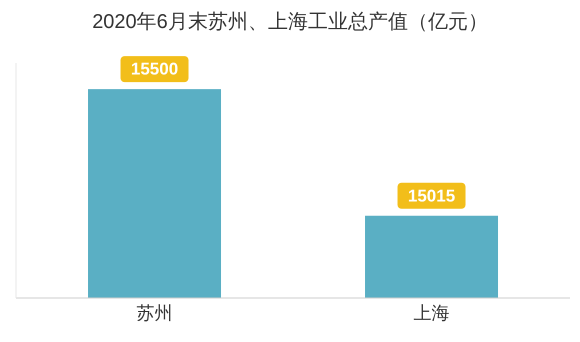  What do you see at coordinates (432, 196) in the screenshot?
I see `data-label: 15015` at bounding box center [432, 196].